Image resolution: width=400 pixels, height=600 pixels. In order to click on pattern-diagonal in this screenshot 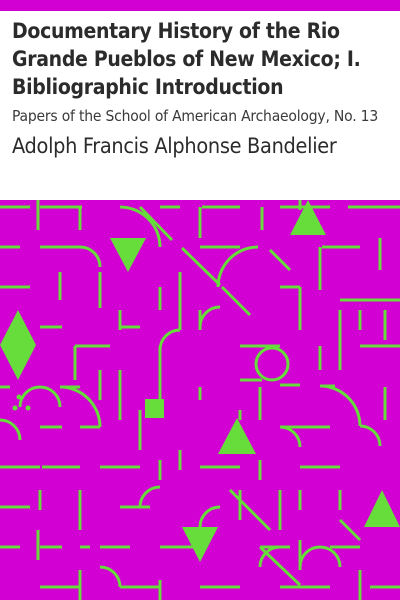, I will do `click(215, 261)`.